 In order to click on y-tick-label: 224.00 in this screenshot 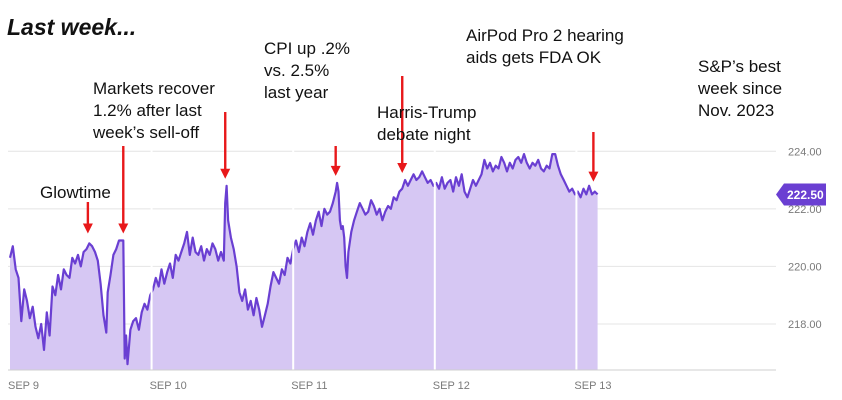, I will do `click(805, 152)`.